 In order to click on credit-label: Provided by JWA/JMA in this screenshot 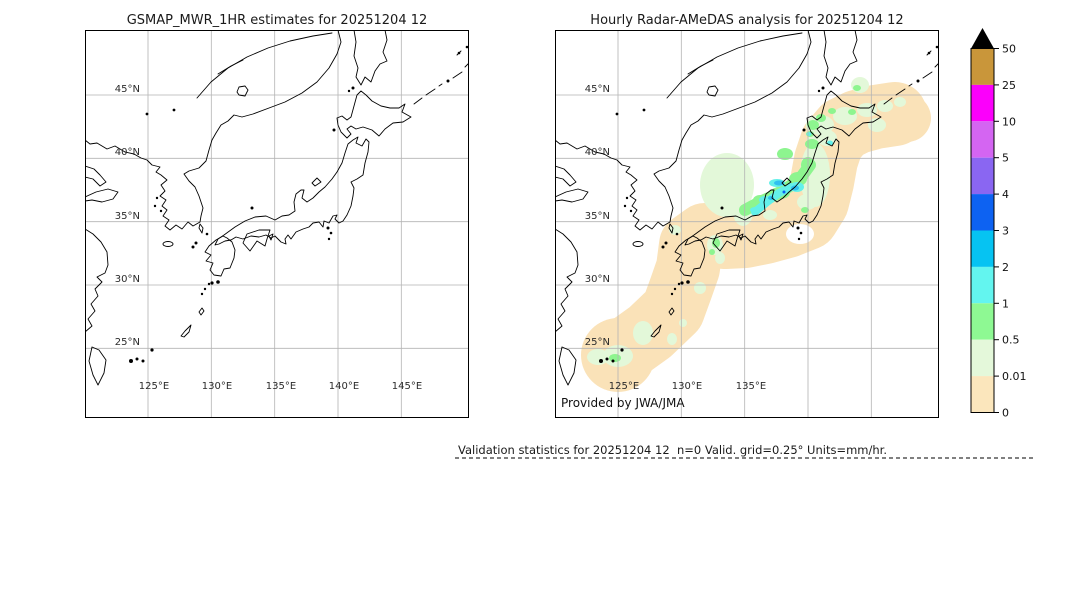, I will do `click(623, 403)`.